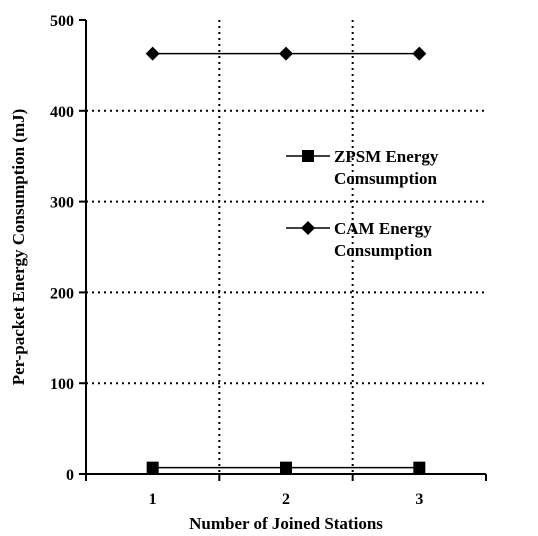 The width and height of the screenshot is (538, 536). What do you see at coordinates (62, 203) in the screenshot?
I see `y-tick-label: 300` at bounding box center [62, 203].